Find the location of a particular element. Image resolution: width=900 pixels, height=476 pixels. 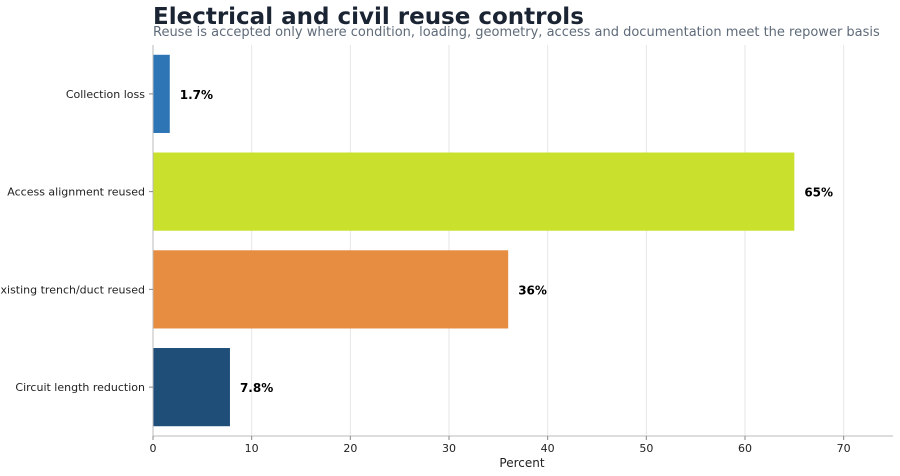

x-tick-label: 20 is located at coordinates (350, 448).